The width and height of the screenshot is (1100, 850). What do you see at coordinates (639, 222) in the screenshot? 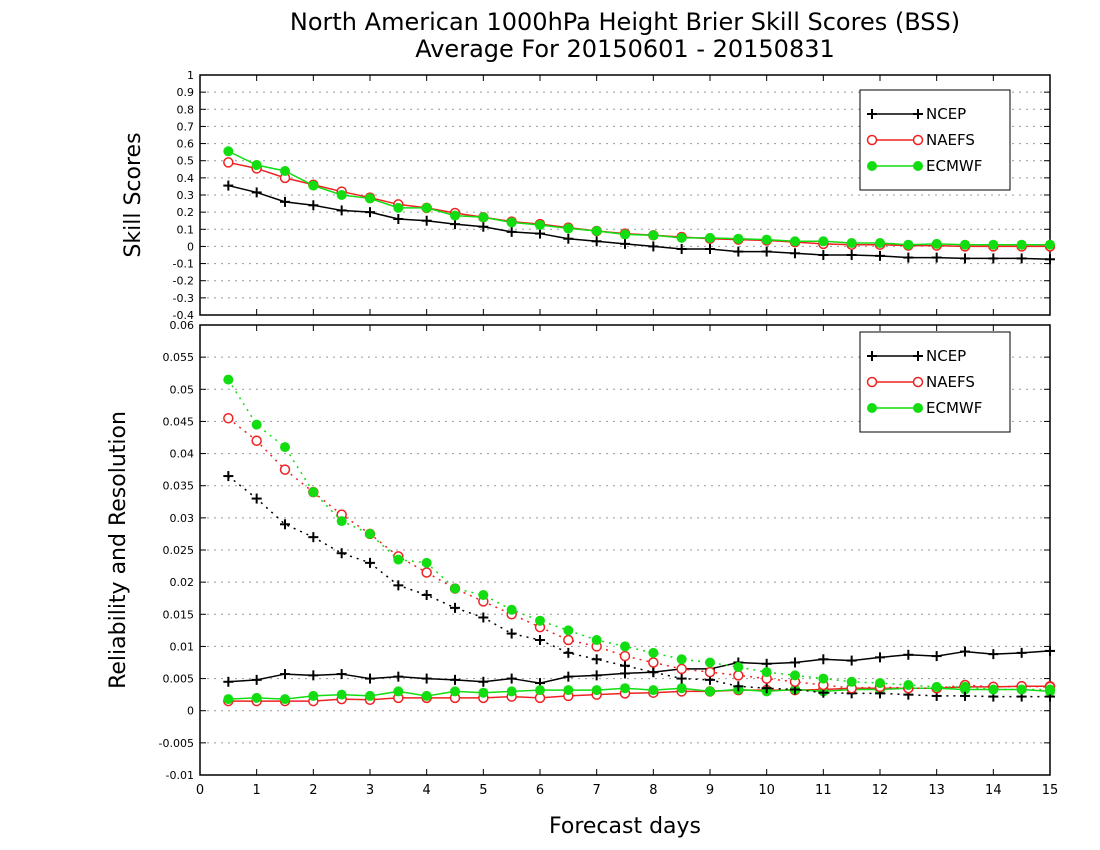
I see `series-ncep` at bounding box center [639, 222].